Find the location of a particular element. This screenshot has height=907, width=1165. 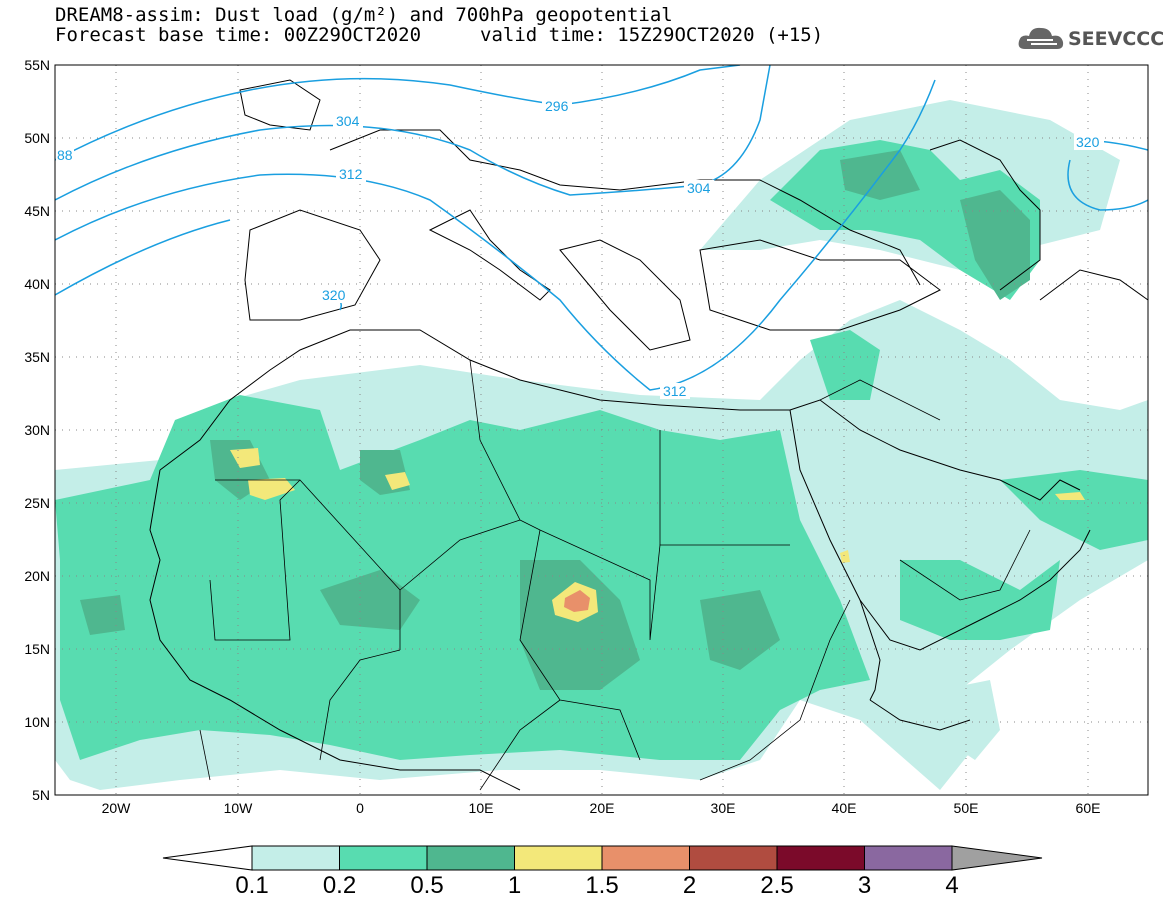

lat-label: 15N is located at coordinates (37, 649).